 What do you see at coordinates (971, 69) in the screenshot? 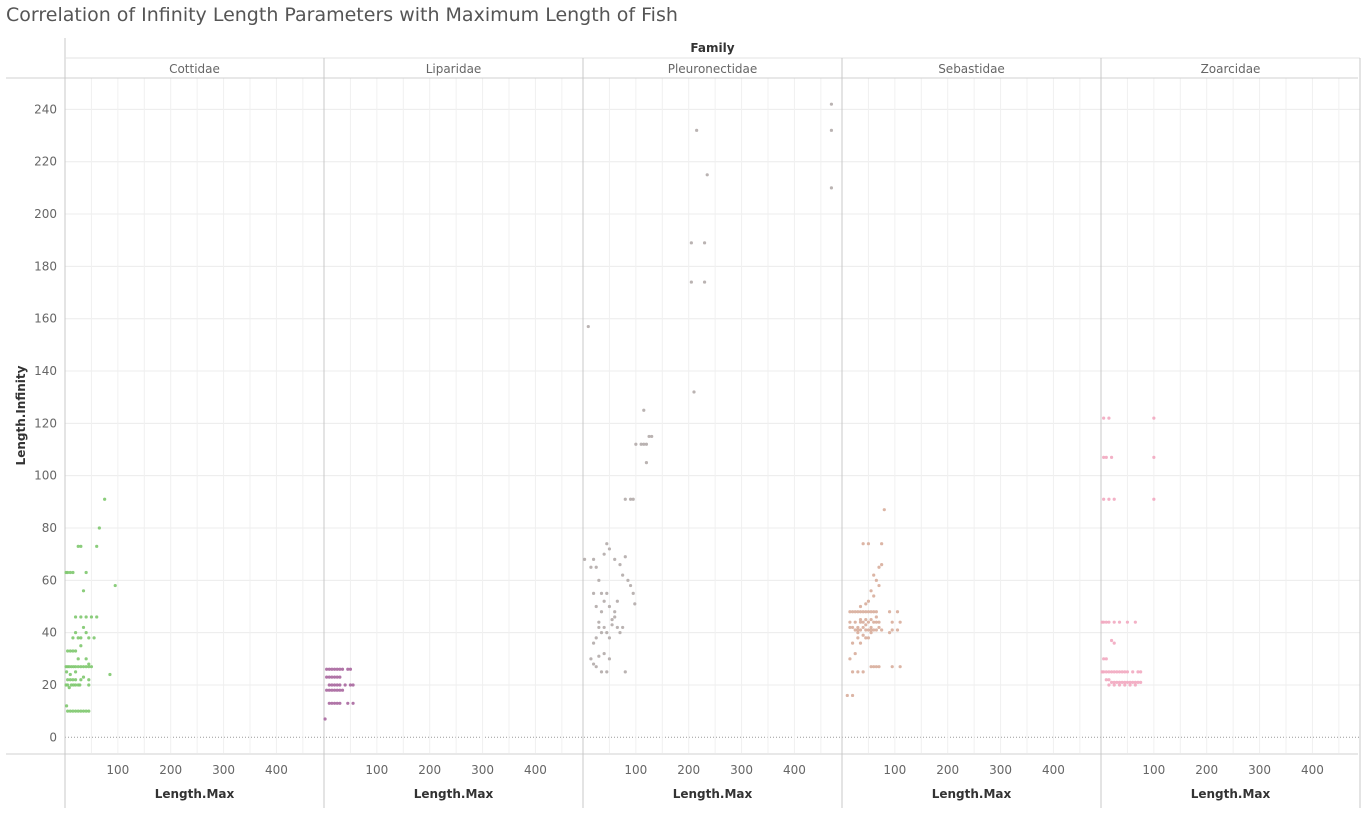
I see `facet-label-sebastidae: Sebastidae` at bounding box center [971, 69].